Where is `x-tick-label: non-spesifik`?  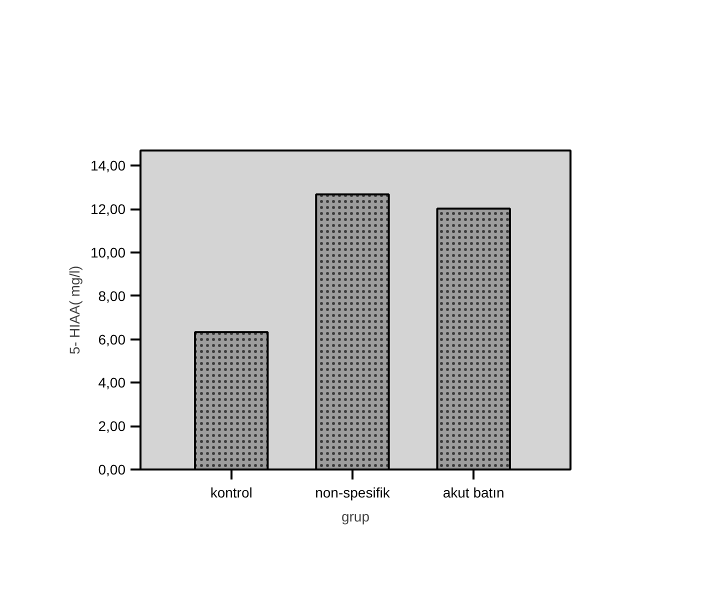
x-tick-label: non-spesifik is located at coordinates (353, 492).